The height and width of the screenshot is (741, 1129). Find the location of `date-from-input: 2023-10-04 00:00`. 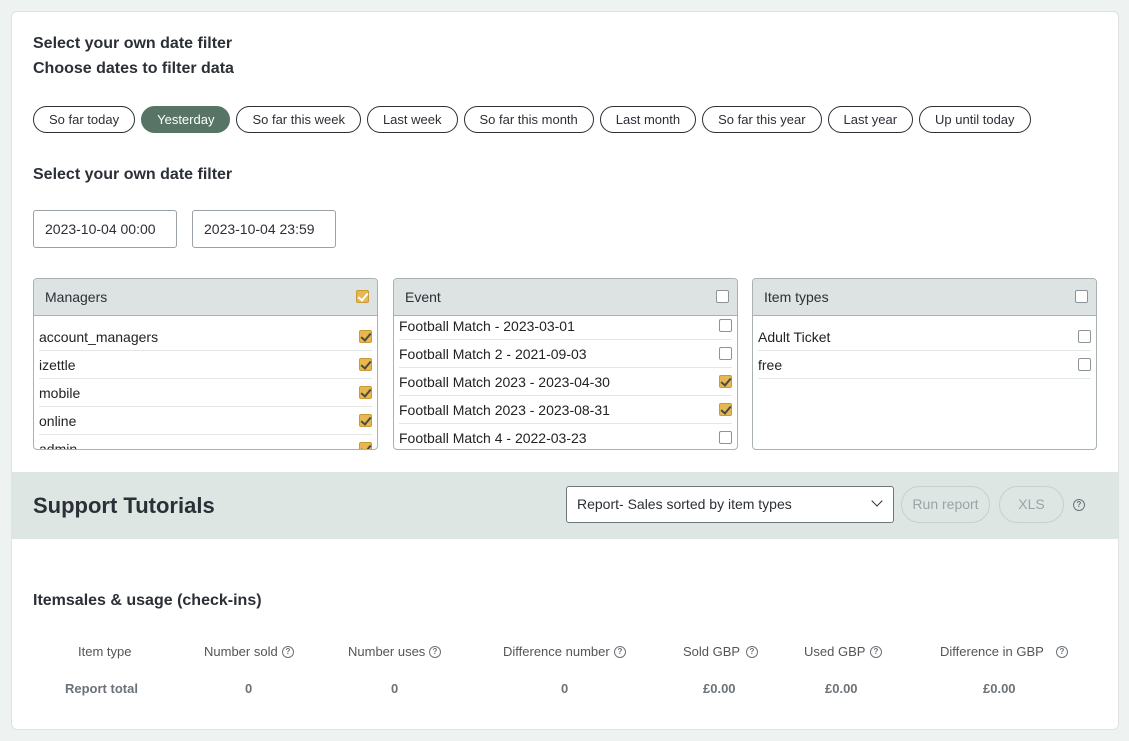

date-from-input: 2023-10-04 00:00 is located at coordinates (105, 229).